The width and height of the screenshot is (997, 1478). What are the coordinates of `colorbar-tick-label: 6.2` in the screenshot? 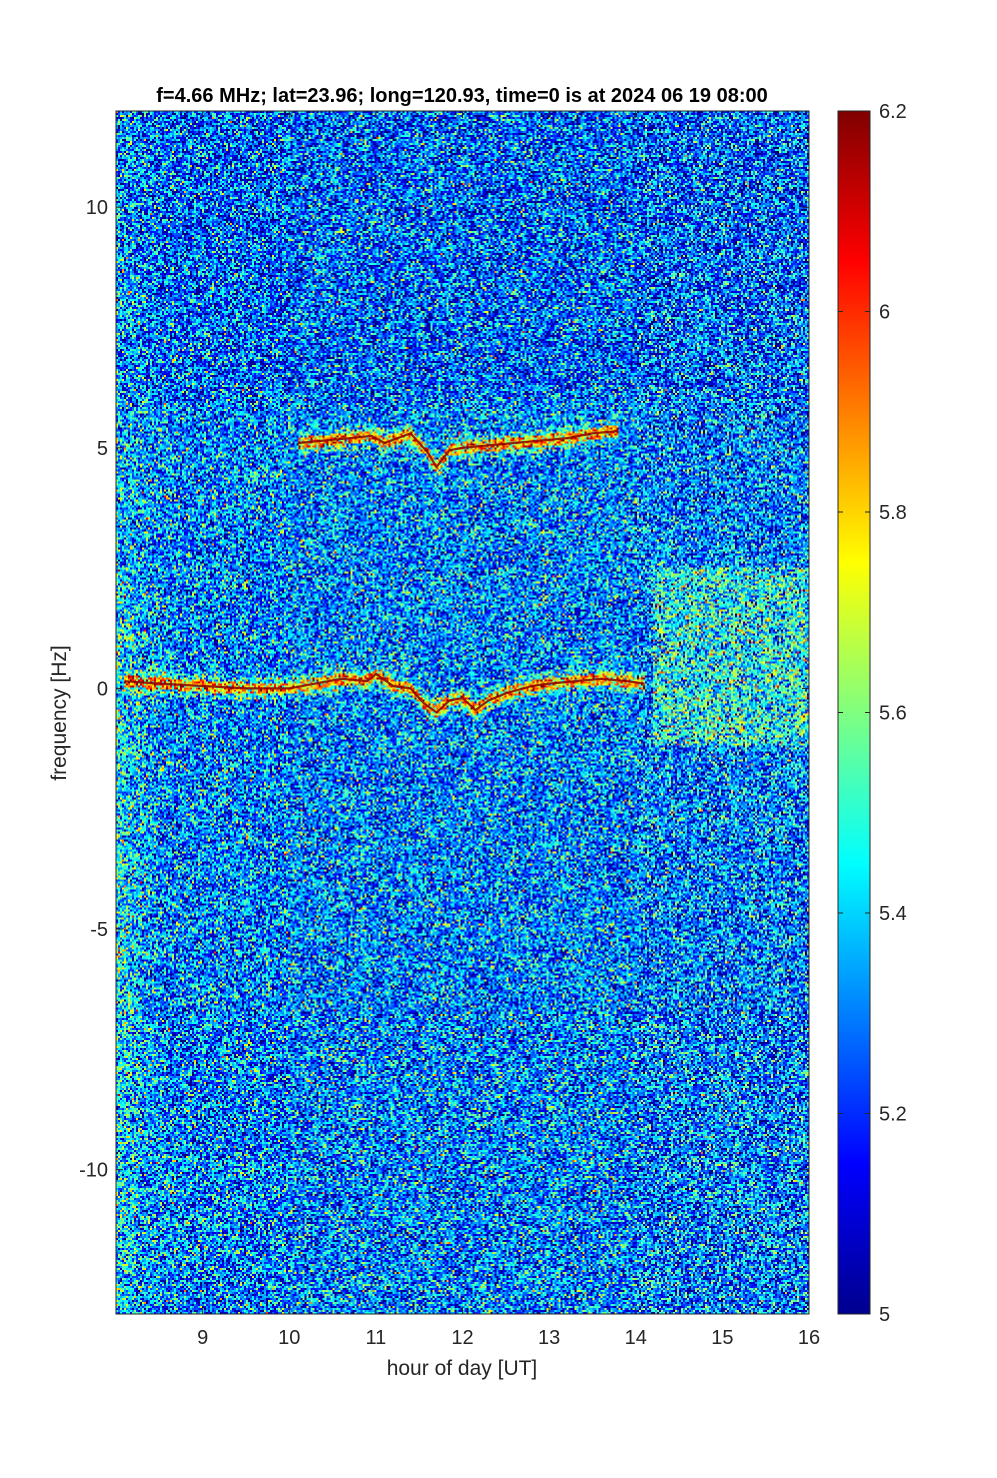 It's located at (893, 112).